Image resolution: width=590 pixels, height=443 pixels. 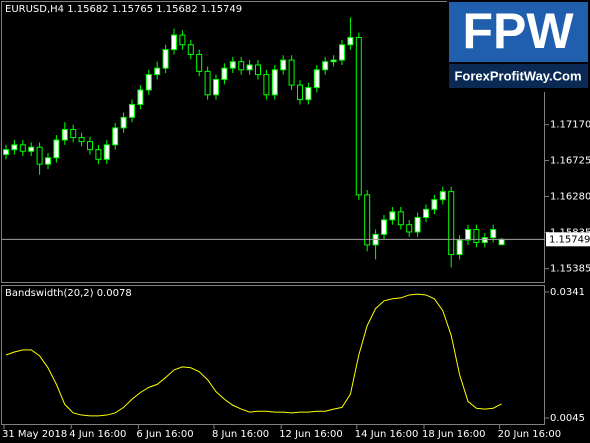 I want to click on x-tick-label: 20 Jun 16:00, so click(x=530, y=434).